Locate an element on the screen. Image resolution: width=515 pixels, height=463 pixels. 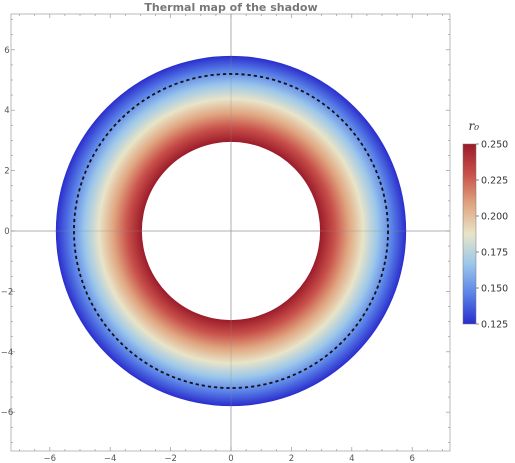
x-tick-label: −2 is located at coordinates (170, 458).